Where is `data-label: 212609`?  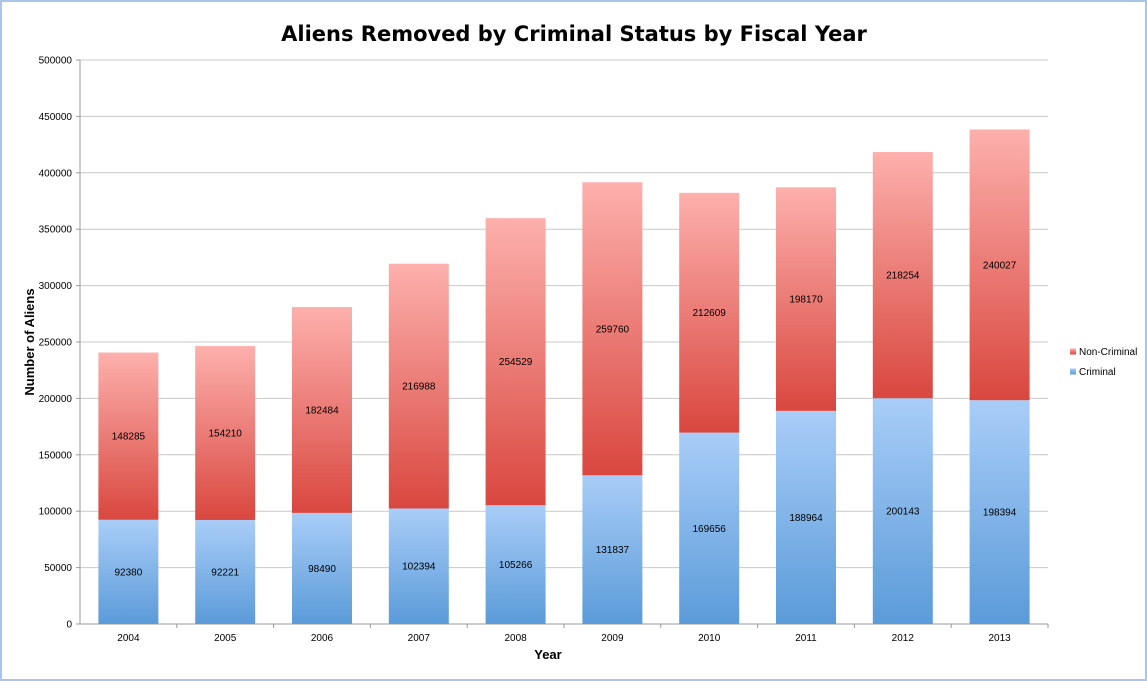 data-label: 212609 is located at coordinates (710, 313).